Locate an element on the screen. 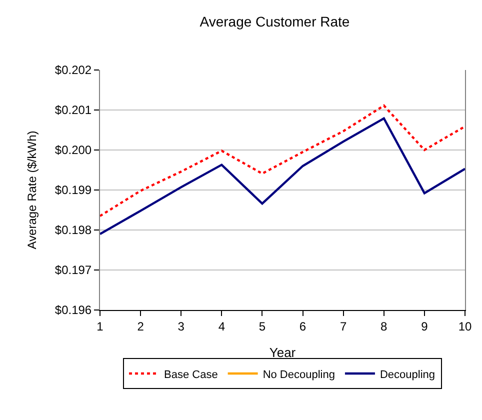 Image resolution: width=482 pixels, height=420 pixels. x-tick-label: 6 is located at coordinates (302, 326).